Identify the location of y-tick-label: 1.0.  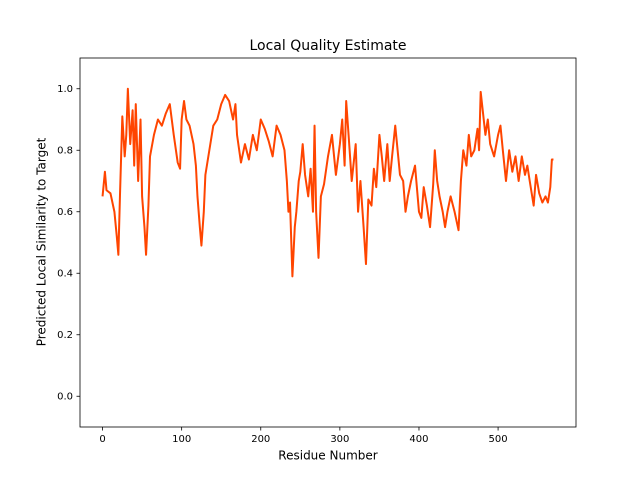
(65, 89).